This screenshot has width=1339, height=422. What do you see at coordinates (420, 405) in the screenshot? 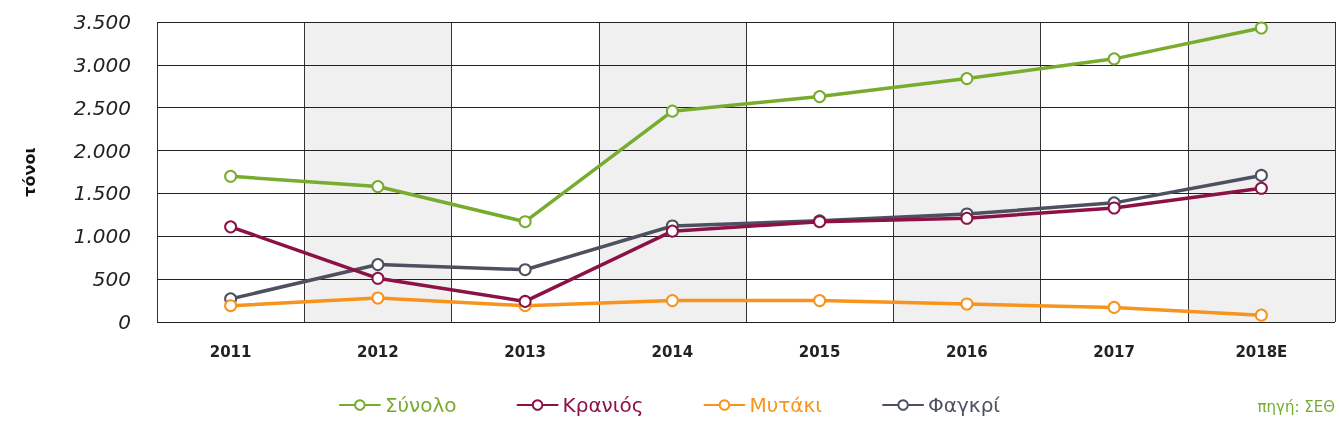
I see `legend-label: Σύνολο` at bounding box center [420, 405].